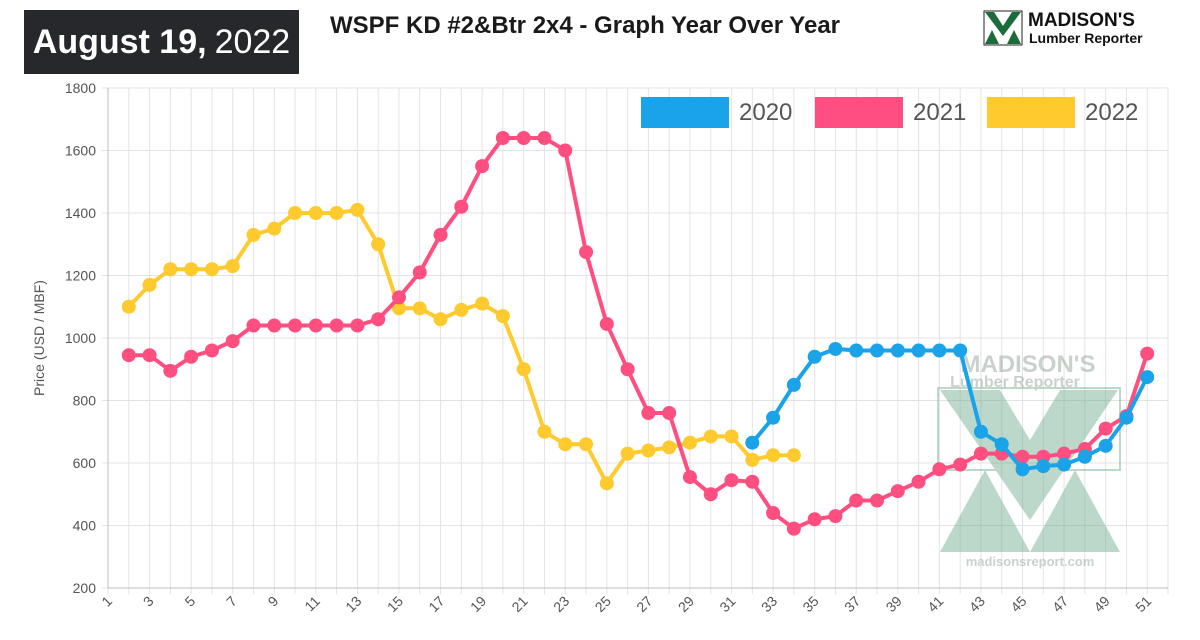 The image size is (1200, 640). What do you see at coordinates (950, 409) in the screenshot?
I see `series-2020` at bounding box center [950, 409].